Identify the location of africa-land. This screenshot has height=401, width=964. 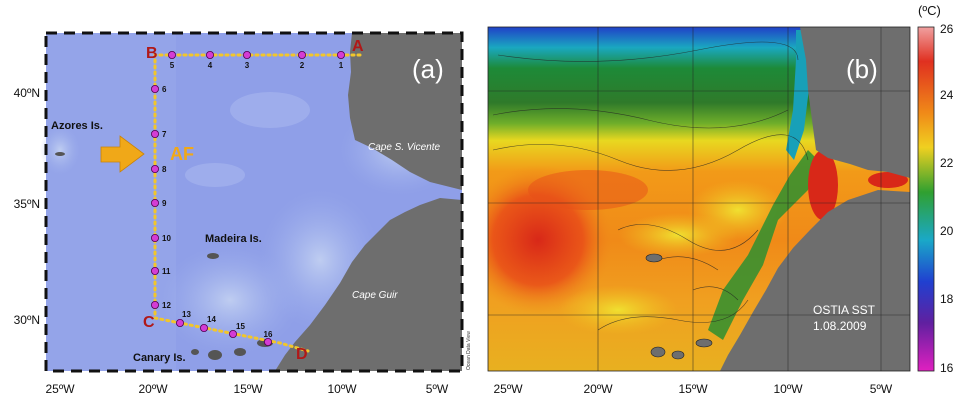
(368, 284).